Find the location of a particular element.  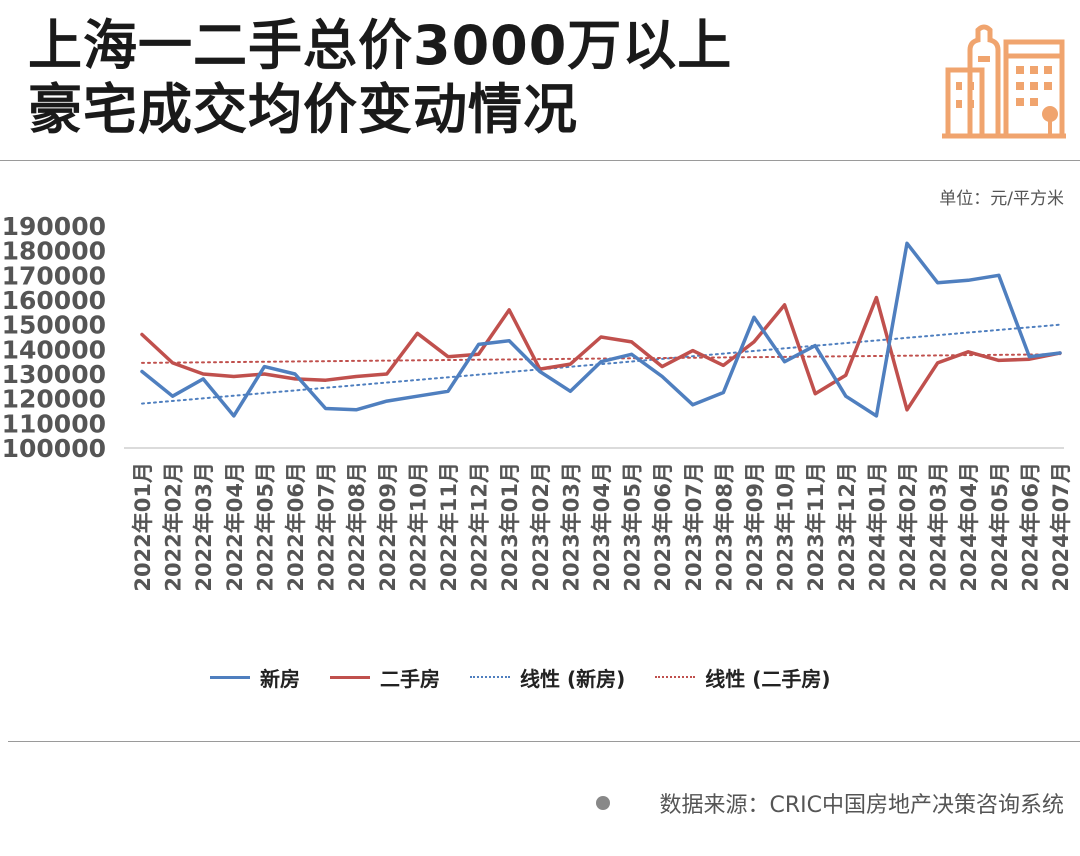

chart-legend: 新房 二手房 线性 (新房) 线性 (二手房) is located at coordinates (535, 677).